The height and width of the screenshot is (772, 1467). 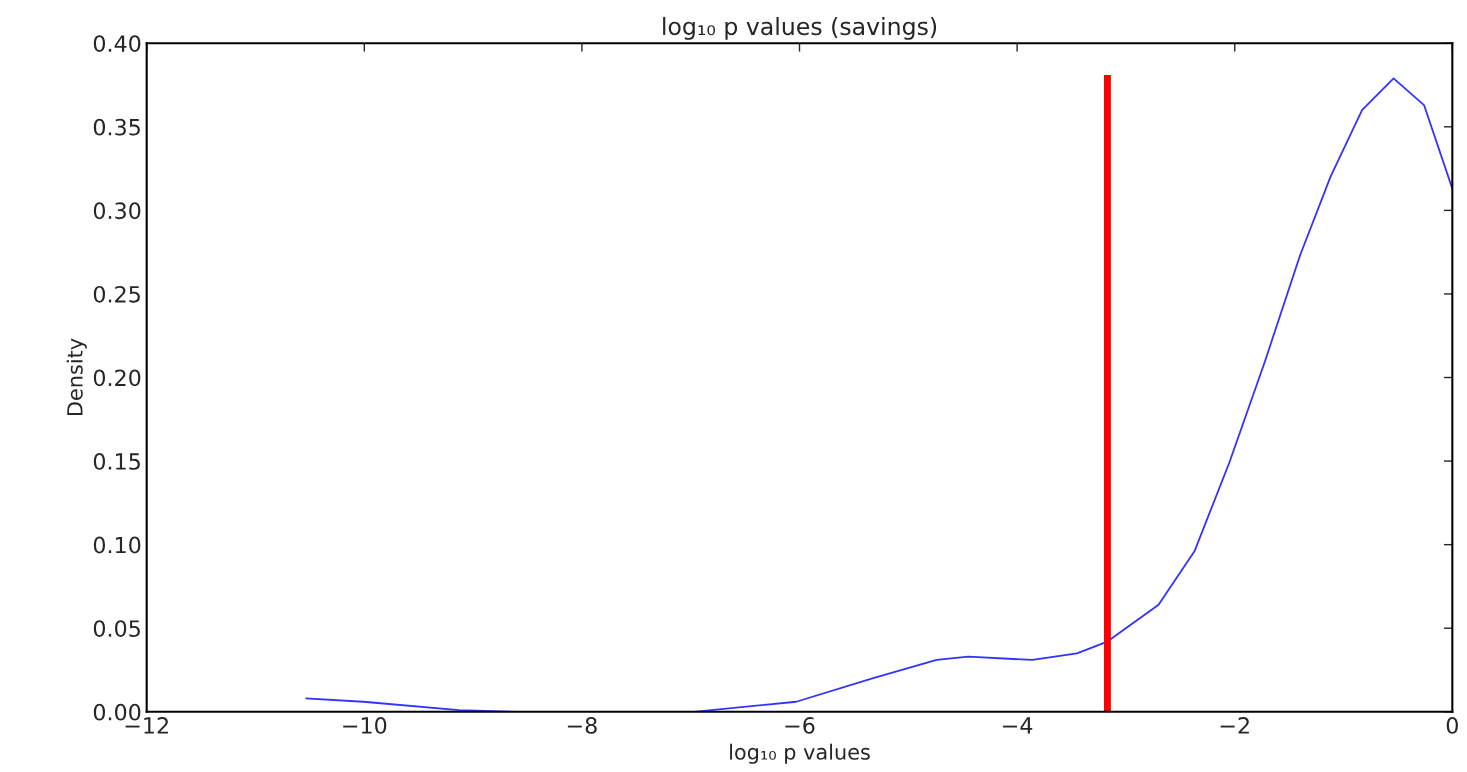 What do you see at coordinates (76, 377) in the screenshot?
I see `y-axis-title: Density` at bounding box center [76, 377].